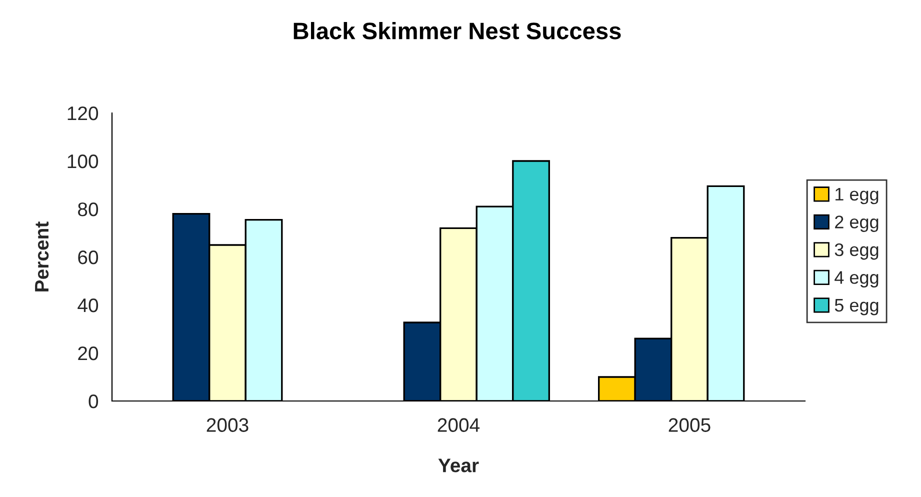 The height and width of the screenshot is (497, 921). I want to click on x-tick-label: 2005, so click(689, 425).